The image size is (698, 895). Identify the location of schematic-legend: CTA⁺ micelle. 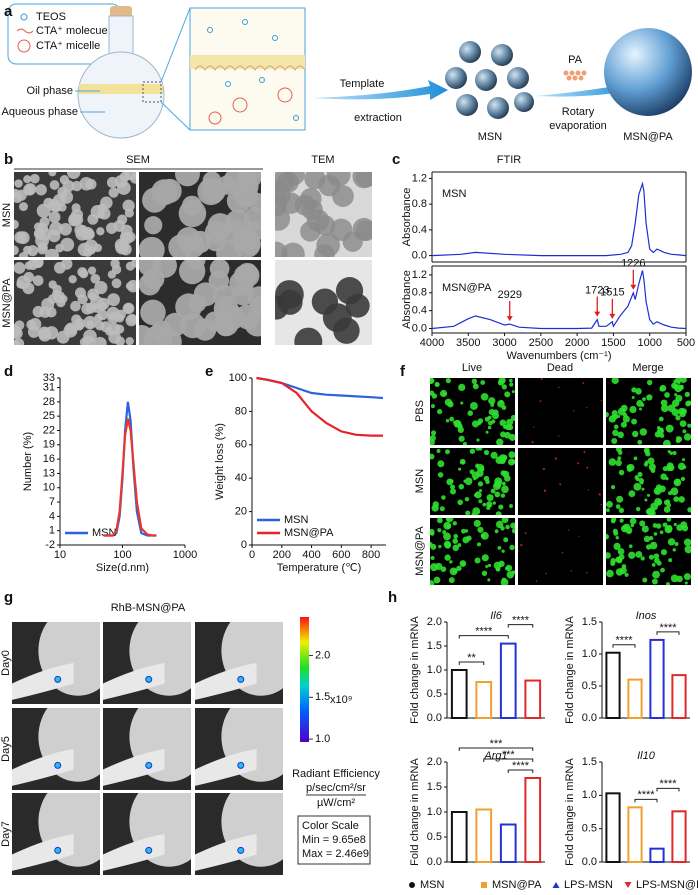
(68, 46).